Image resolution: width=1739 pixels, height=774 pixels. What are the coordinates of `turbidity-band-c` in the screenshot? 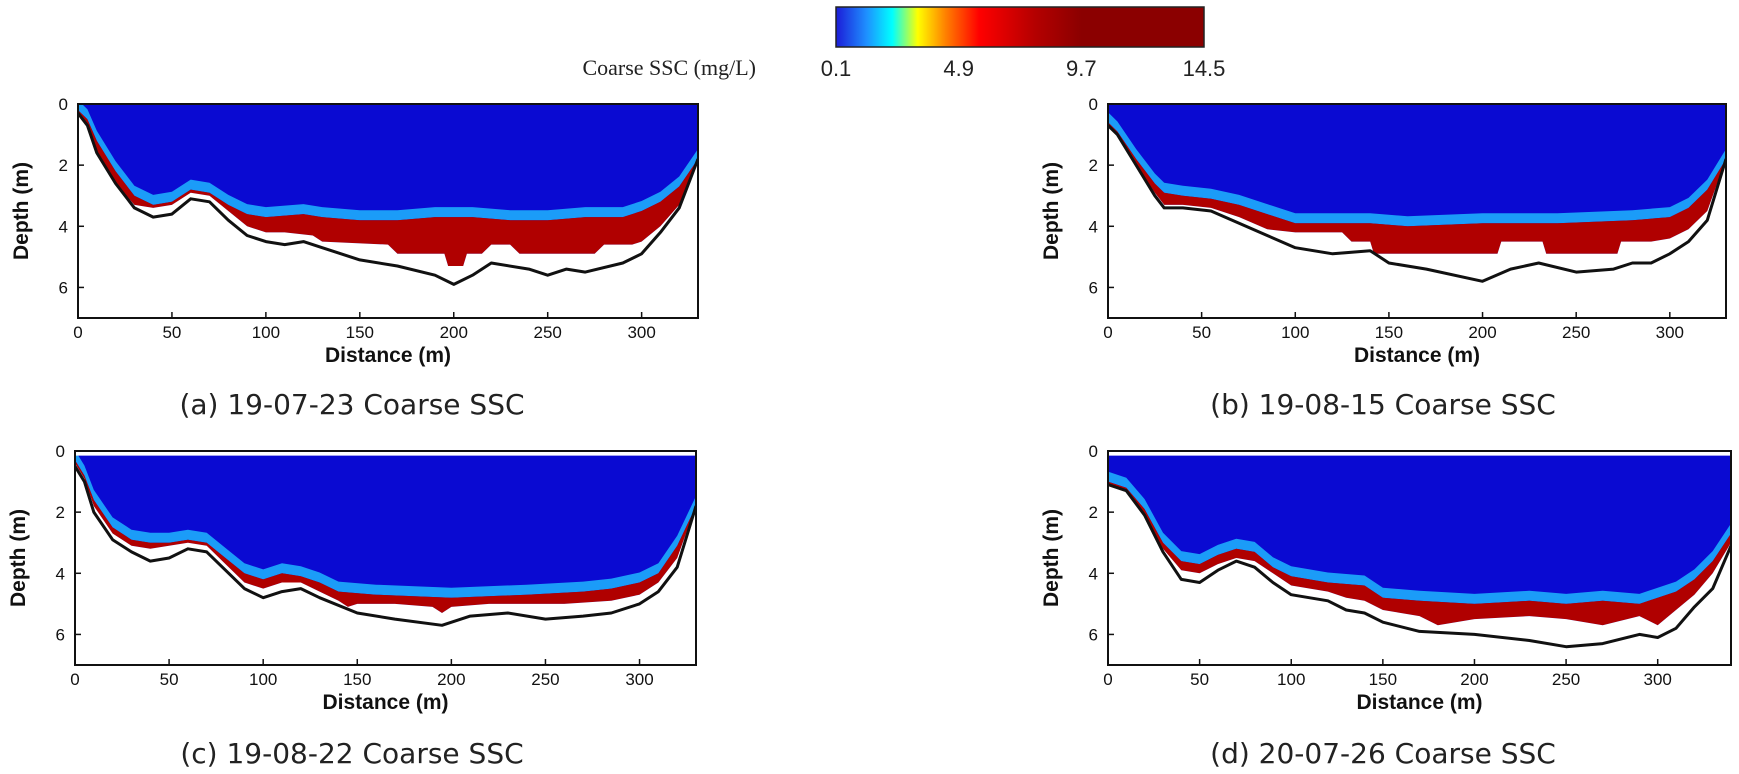 It's located at (385, 524).